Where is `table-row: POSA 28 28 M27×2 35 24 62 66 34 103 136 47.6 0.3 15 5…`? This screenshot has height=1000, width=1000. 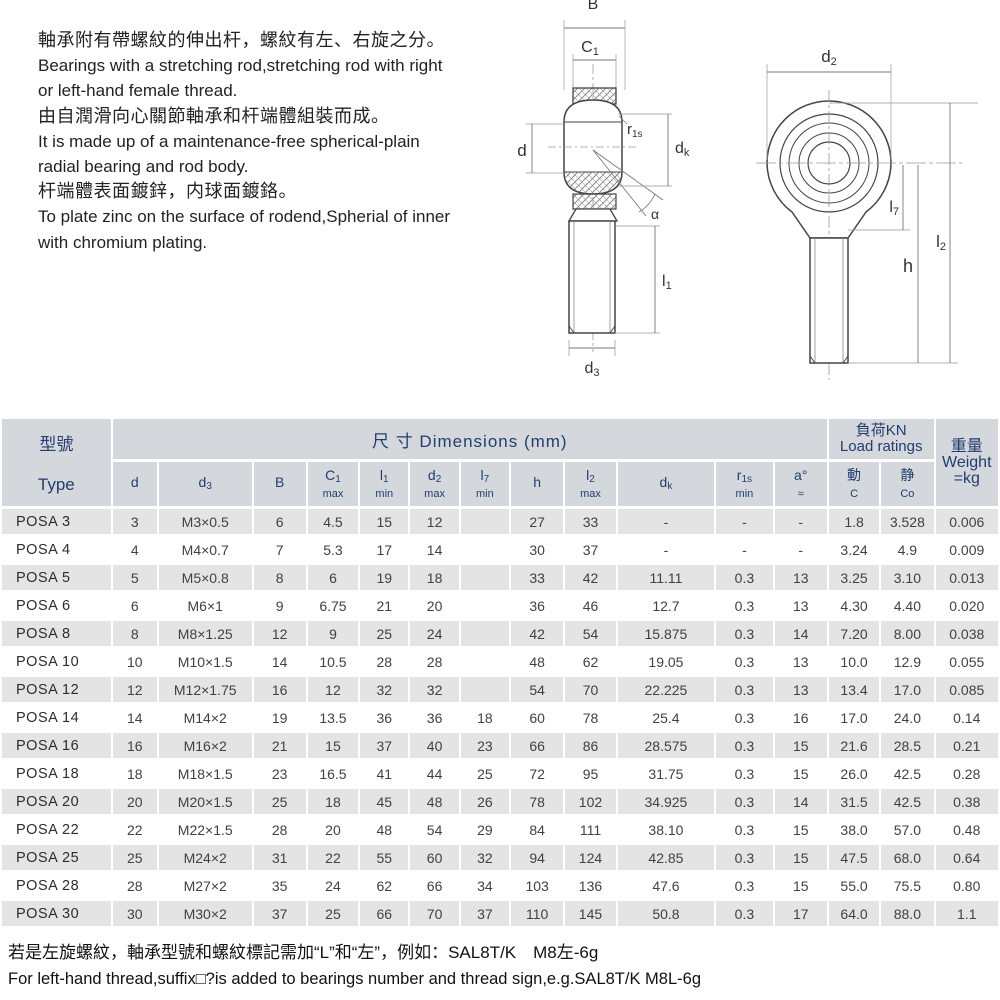 table-row: POSA 28 28 M27×2 35 24 62 66 34 103 136 47.6 0.3 15 5… is located at coordinates (500, 885).